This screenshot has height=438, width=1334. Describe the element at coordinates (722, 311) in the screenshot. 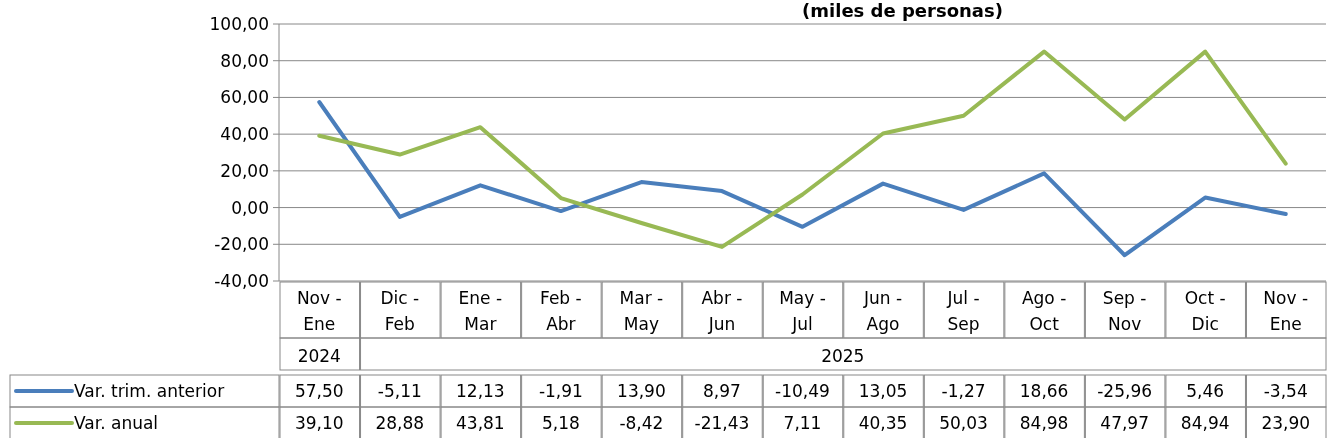

I see `x-tick-label: Abr - Jun` at that location.